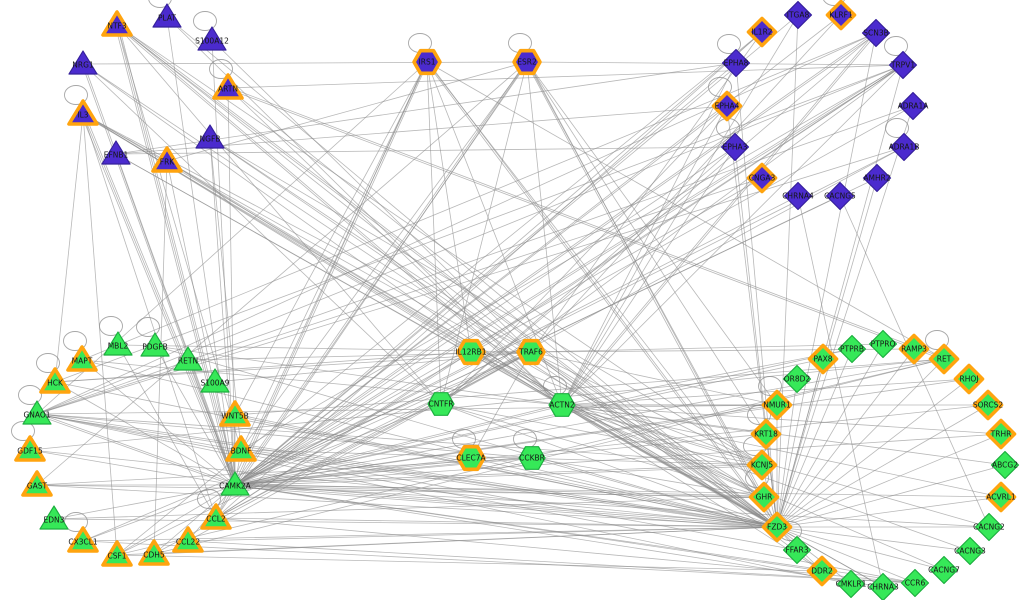 The width and height of the screenshot is (1027, 600). I want to click on self-loop-edge-EPHA4, so click(720, 87).